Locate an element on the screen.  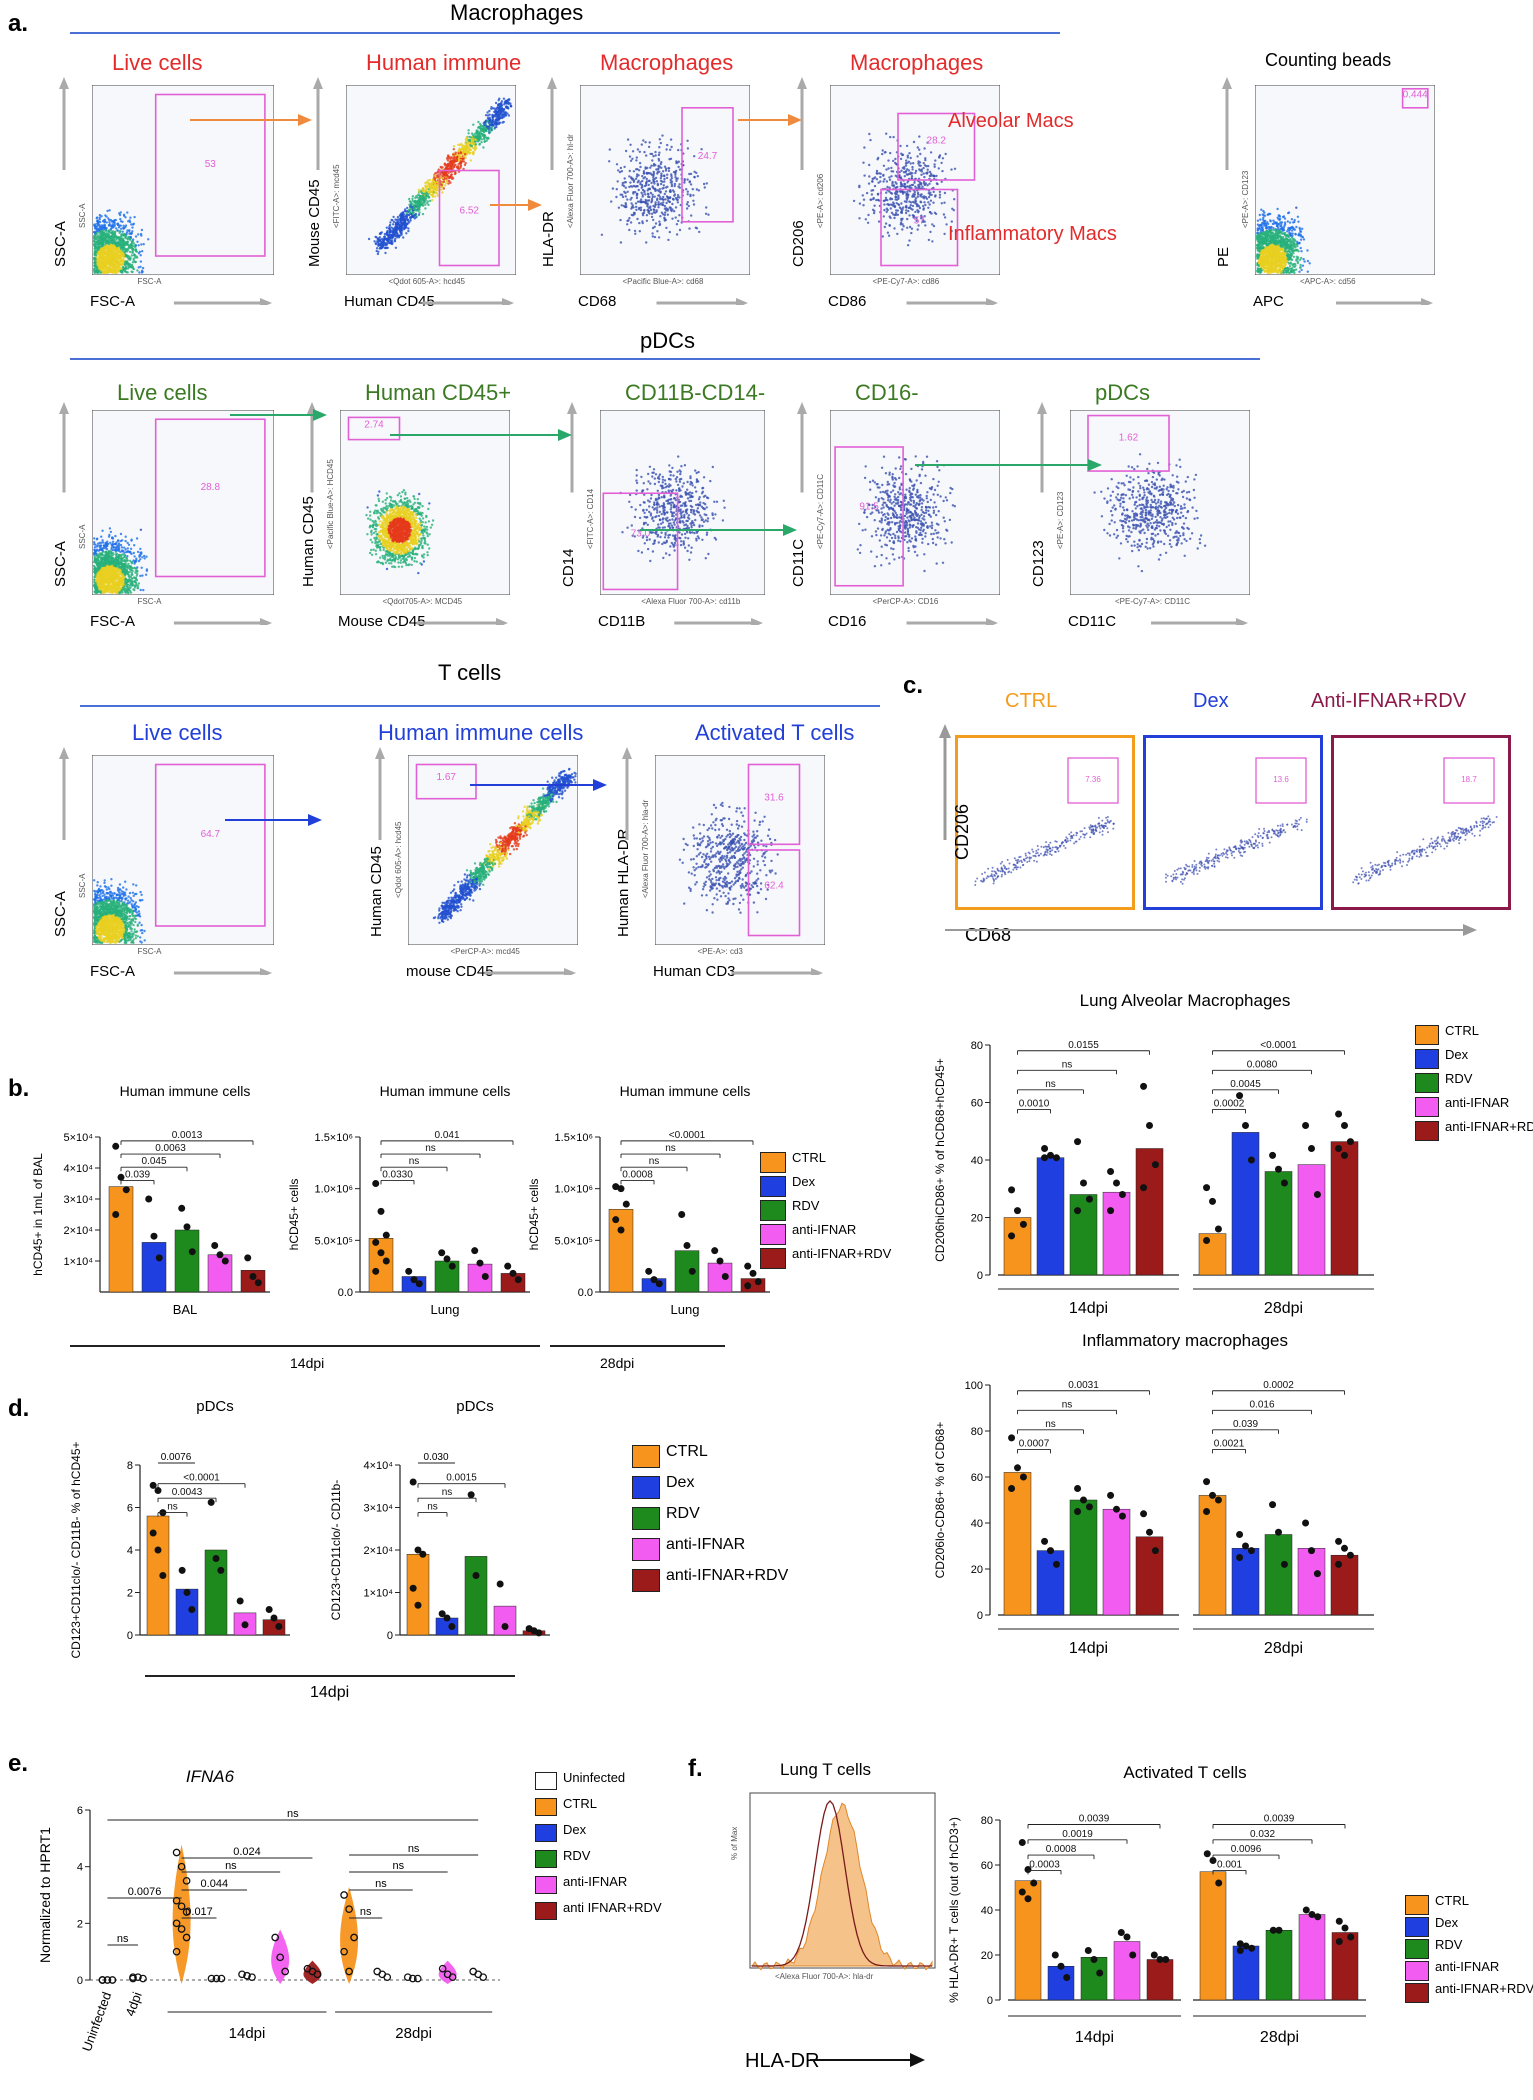
x-arrow-head is located at coordinates (266, 301).